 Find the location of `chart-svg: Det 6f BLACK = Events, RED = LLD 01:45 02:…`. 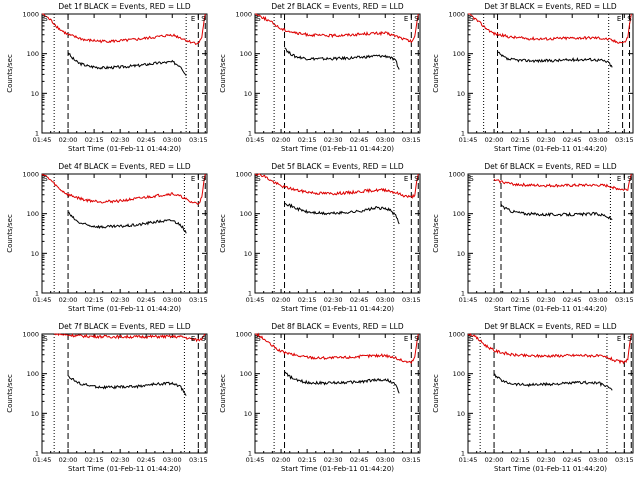

chart-svg: Det 6f BLACK = Events, RED = LLD 01:45 02:… is located at coordinates (533, 237).